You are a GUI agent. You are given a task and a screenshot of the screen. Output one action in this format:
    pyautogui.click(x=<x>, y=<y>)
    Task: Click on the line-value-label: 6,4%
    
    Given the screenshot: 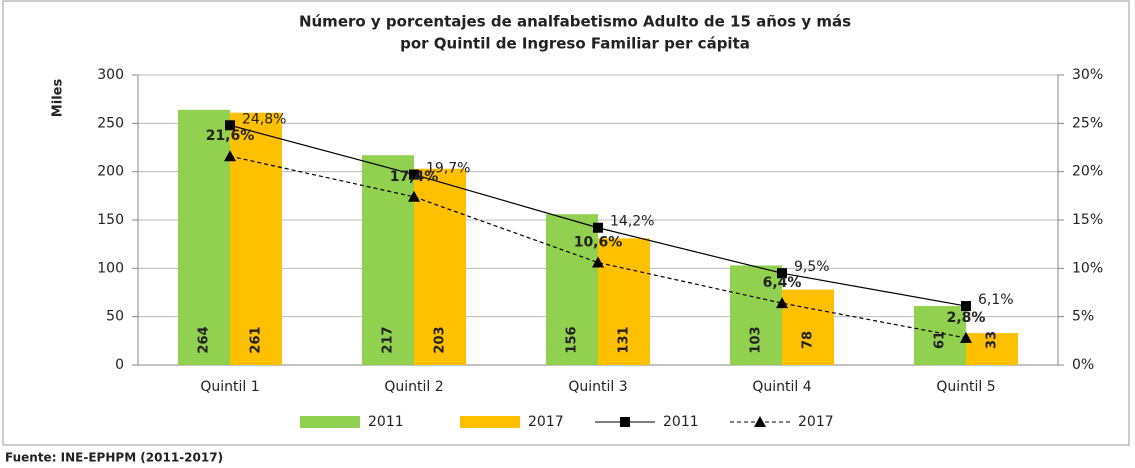 What is the action you would take?
    pyautogui.click(x=782, y=283)
    